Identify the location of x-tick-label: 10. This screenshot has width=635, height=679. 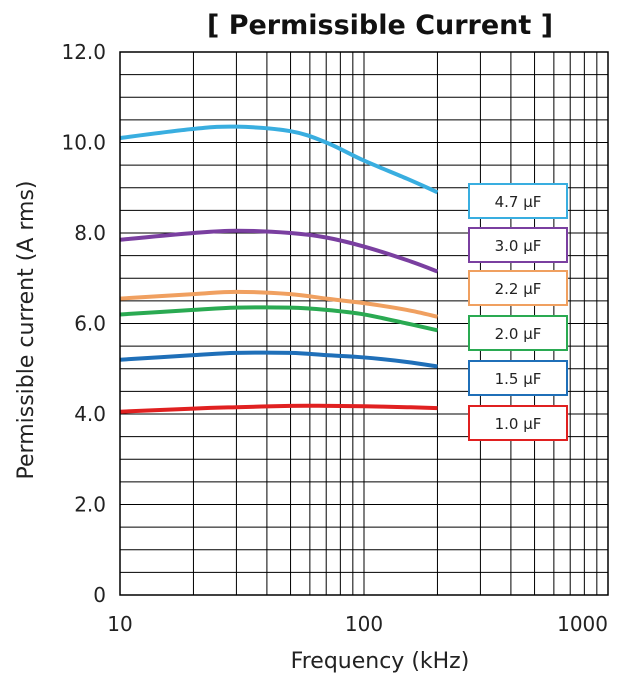
(119, 624).